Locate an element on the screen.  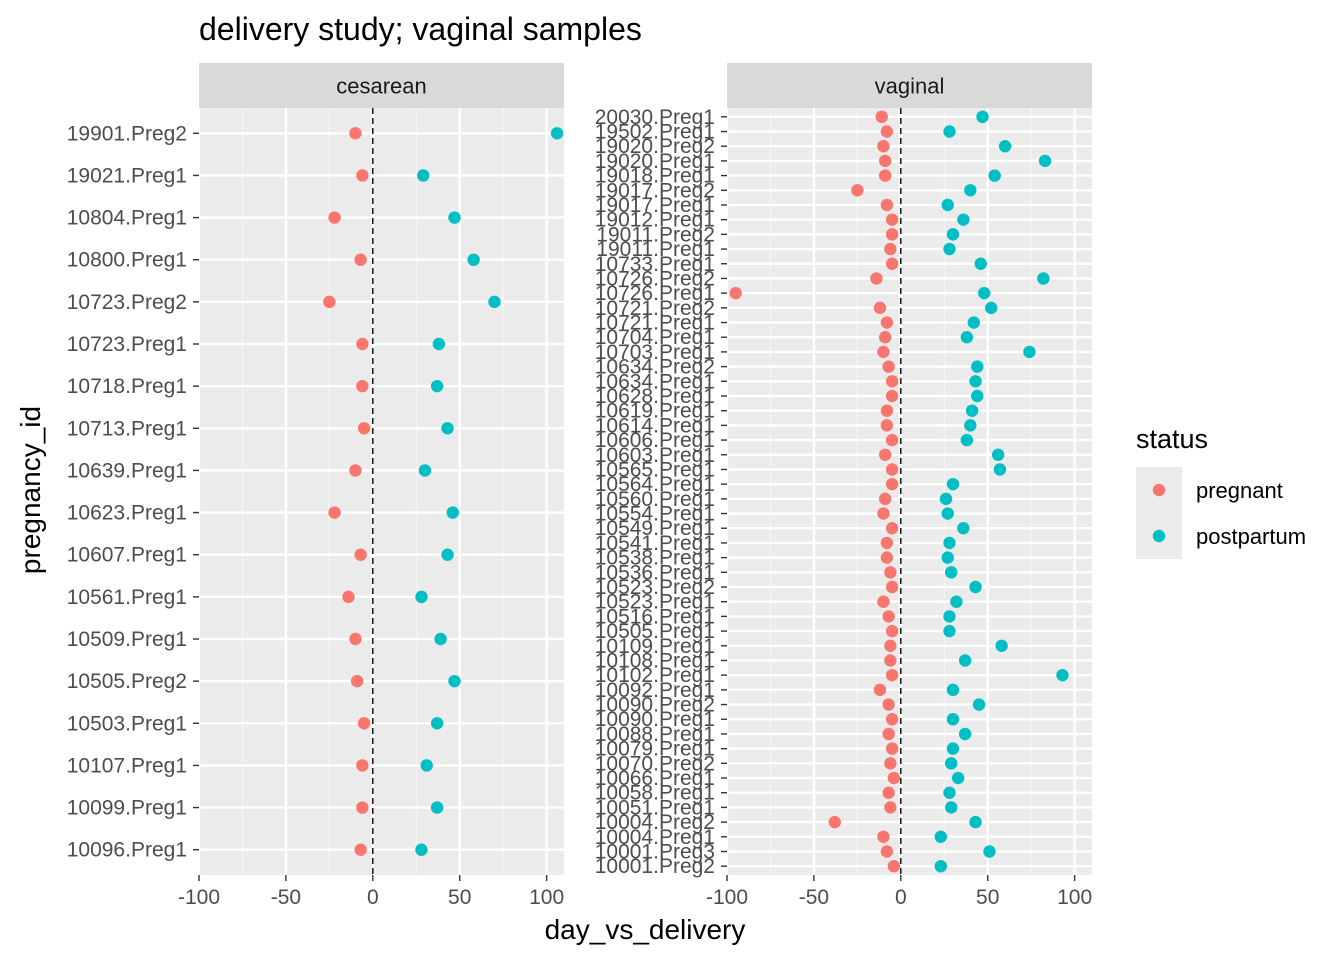
y-axis-title: pregnancy_id is located at coordinates (30, 490).